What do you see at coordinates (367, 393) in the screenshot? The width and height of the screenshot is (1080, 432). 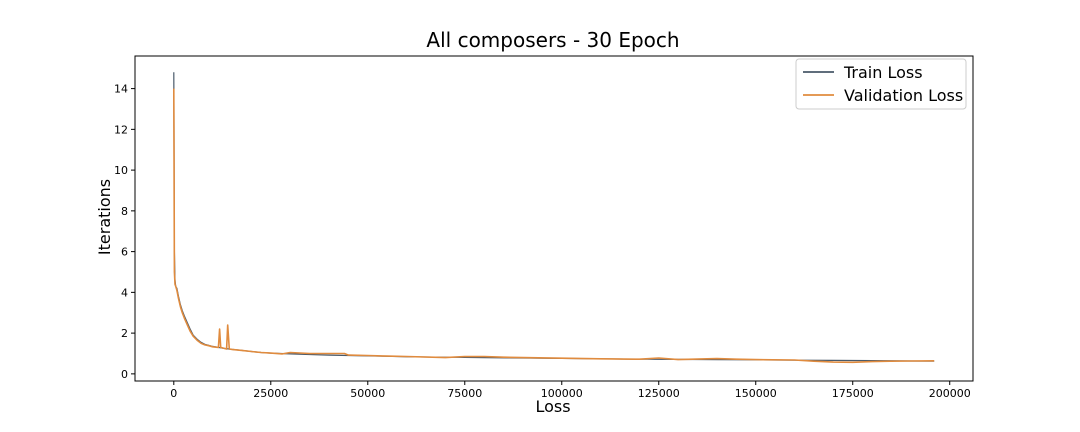 I see `x-tick-label: 50000` at bounding box center [367, 393].